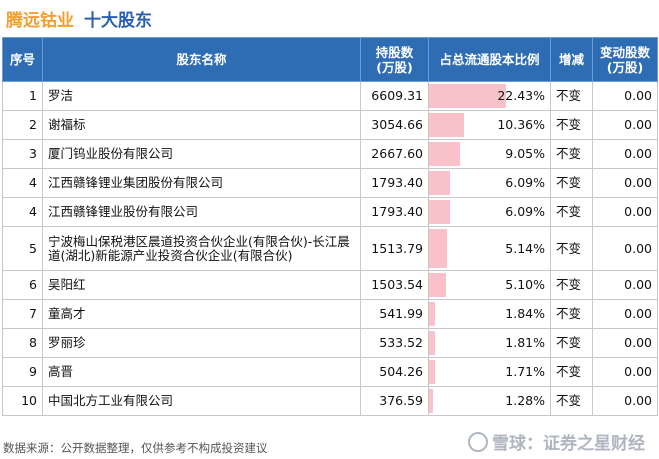  What do you see at coordinates (394, 154) in the screenshot?
I see `shares-cell: 2667.60` at bounding box center [394, 154].